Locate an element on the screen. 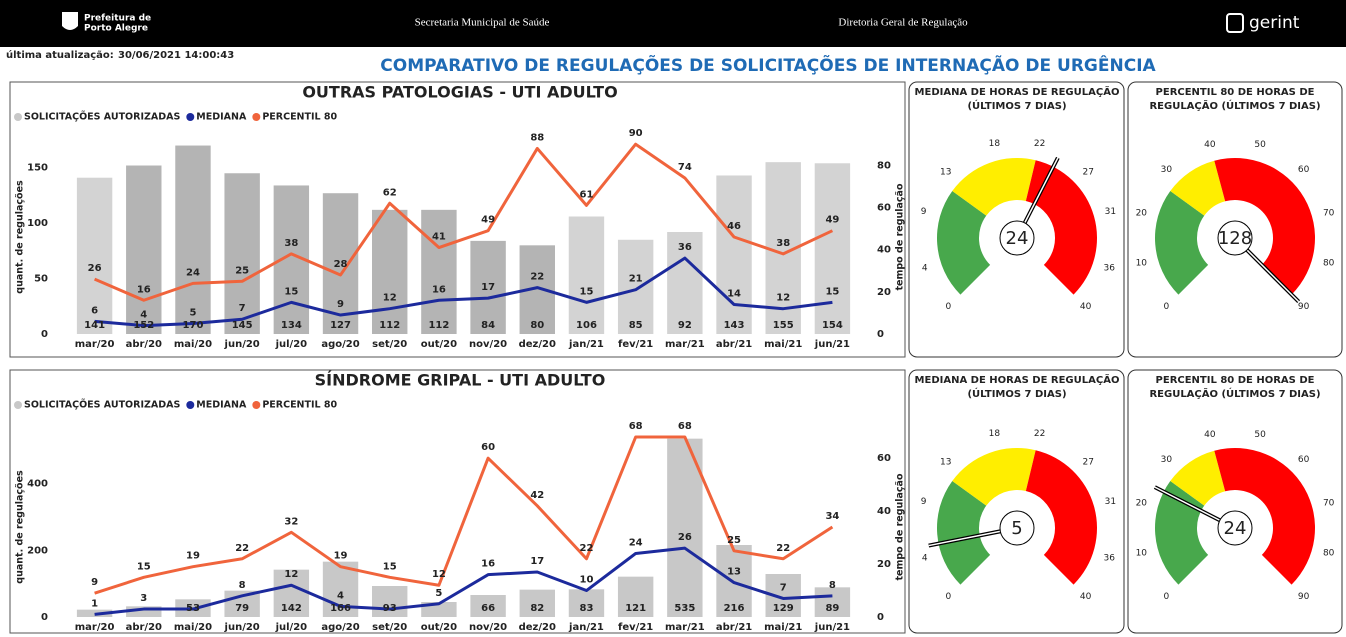 This screenshot has height=637, width=1346. chart-title: SÍNDROME GRIPAL - UTI ADULTO is located at coordinates (460, 380).